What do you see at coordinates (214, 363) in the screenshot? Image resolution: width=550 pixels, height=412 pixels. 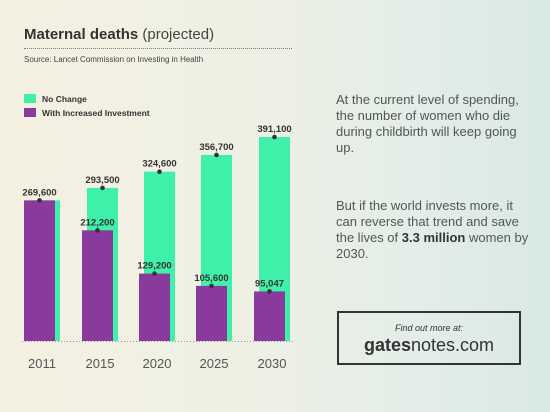 I see `x-tick-2025: 2025` at bounding box center [214, 363].